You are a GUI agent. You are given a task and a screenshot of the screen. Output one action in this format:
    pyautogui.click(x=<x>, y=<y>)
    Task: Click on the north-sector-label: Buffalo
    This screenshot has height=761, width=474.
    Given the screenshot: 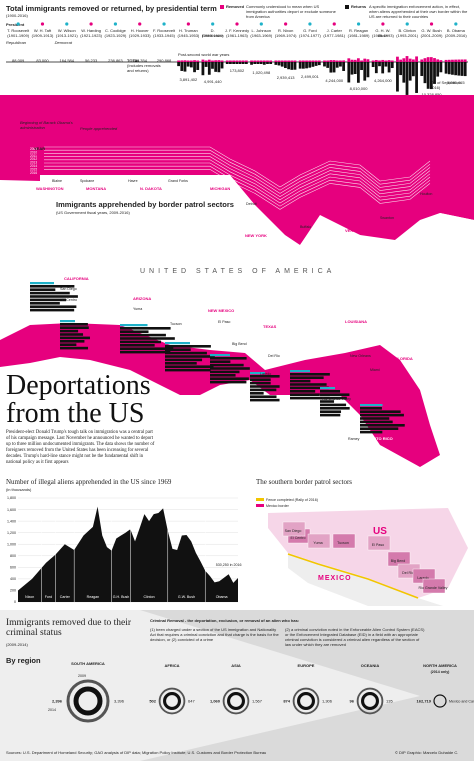 What is the action you would take?
    pyautogui.click(x=305, y=227)
    